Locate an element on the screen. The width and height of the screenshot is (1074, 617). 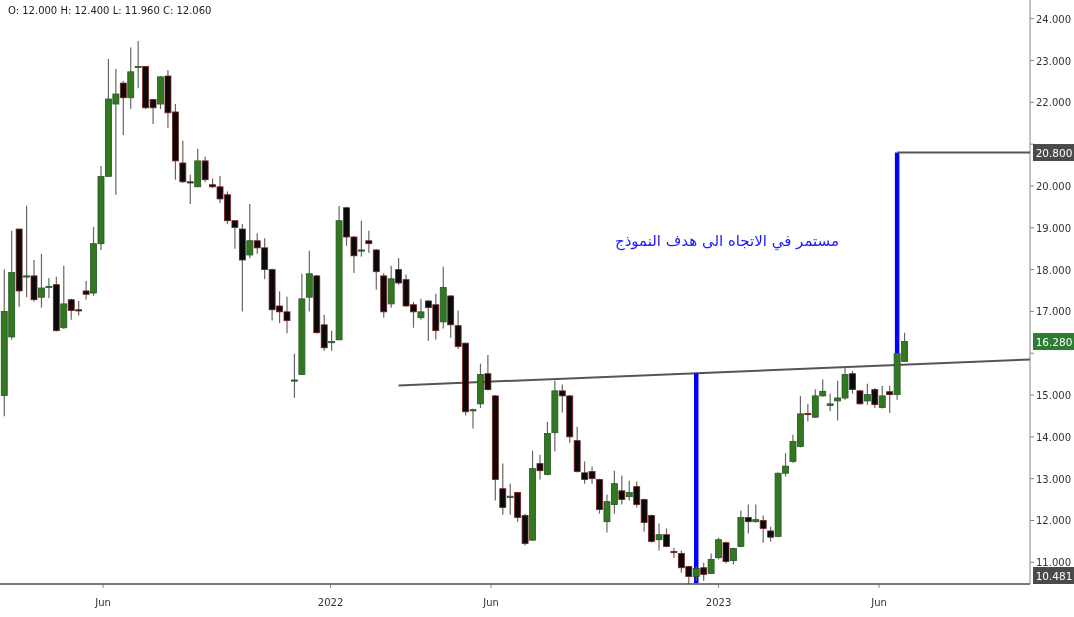
y-tick-label: 23.000 is located at coordinates (1053, 61).